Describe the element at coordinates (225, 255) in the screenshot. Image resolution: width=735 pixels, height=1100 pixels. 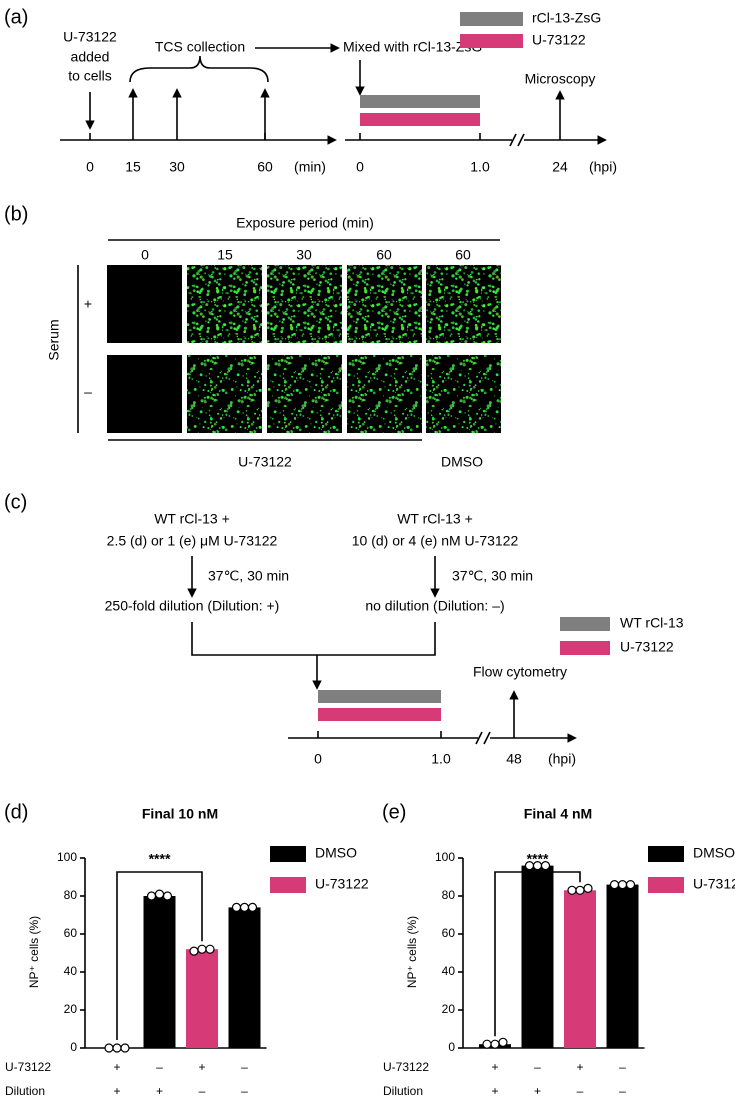
I see `column-label: 15` at that location.